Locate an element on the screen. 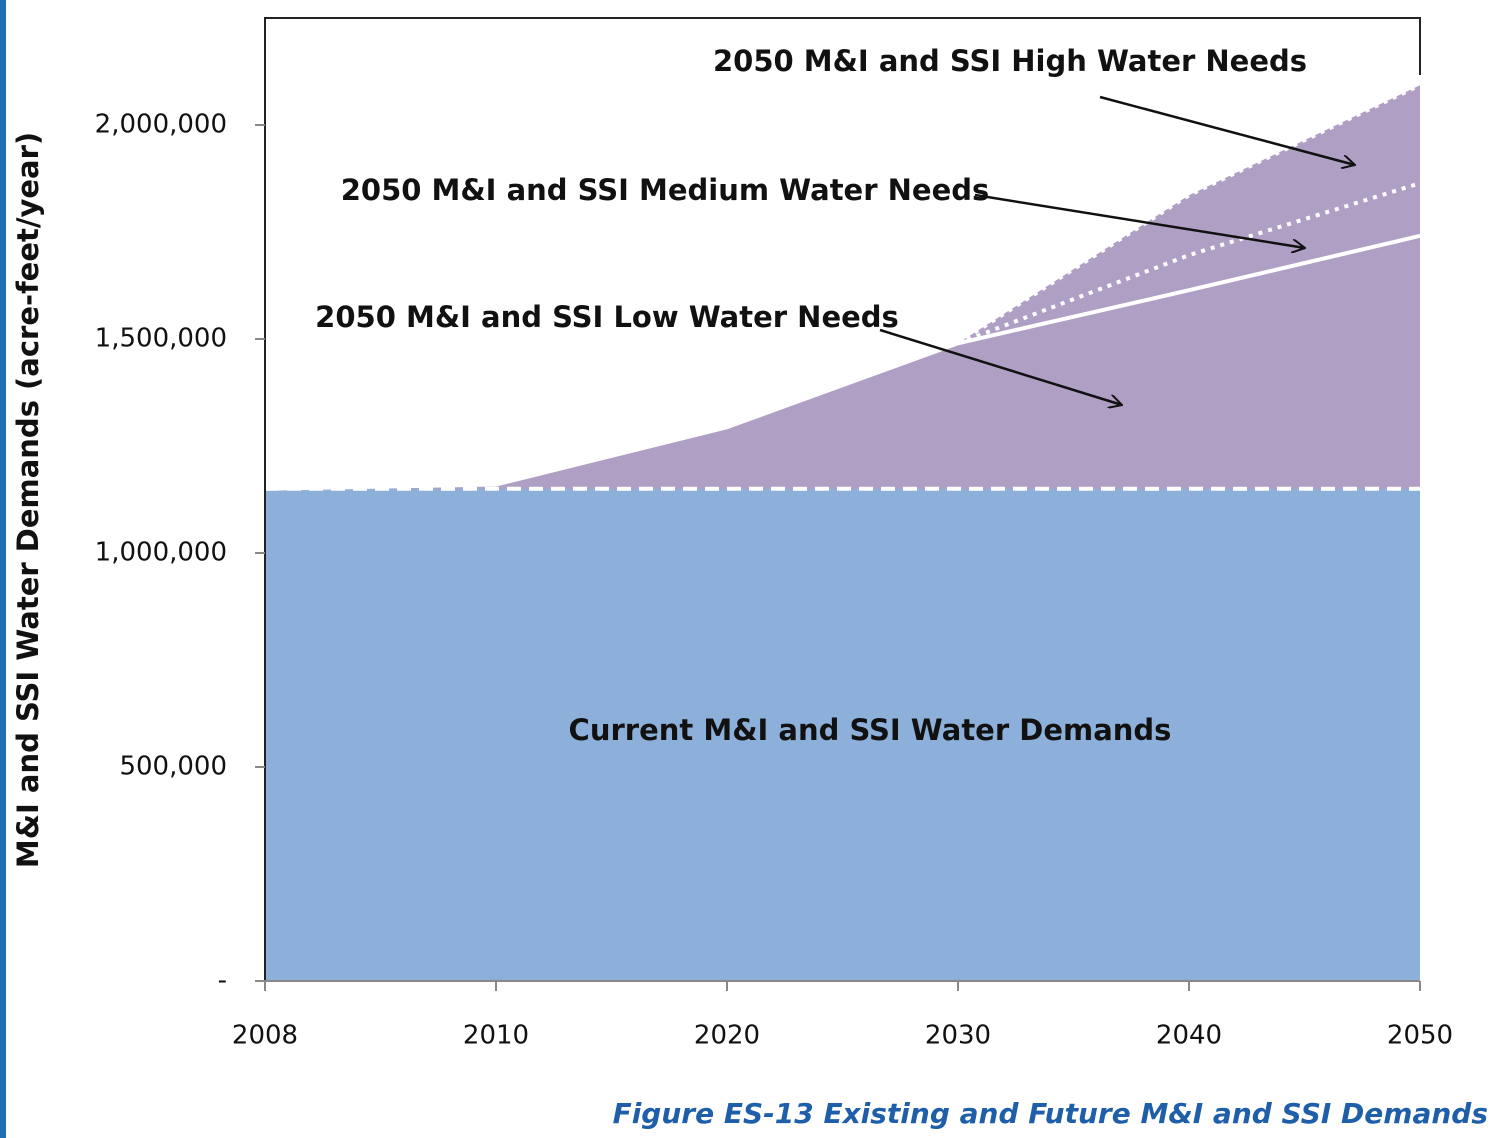 Image resolution: width=1493 pixels, height=1138 pixels. x-tick-label: 2010 is located at coordinates (496, 1036).